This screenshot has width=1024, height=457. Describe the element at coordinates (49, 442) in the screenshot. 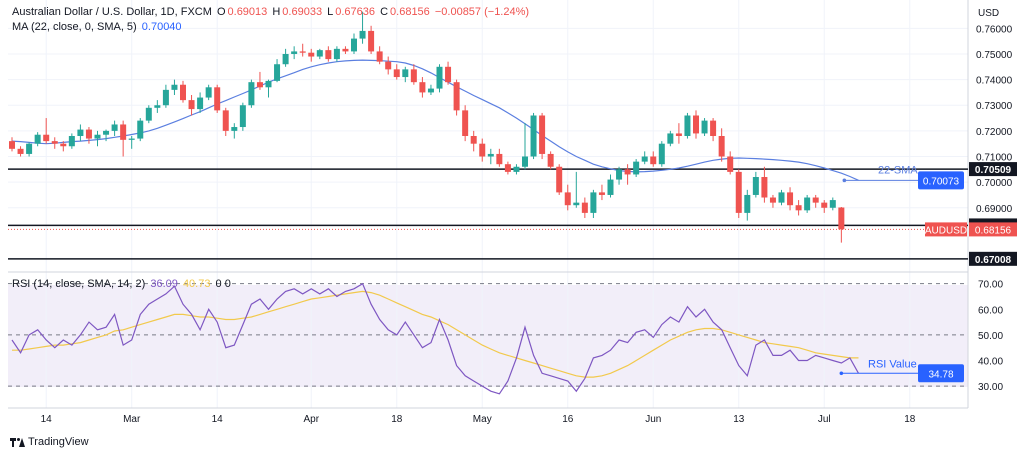

I see `tradingview-brand: TradingView` at that location.